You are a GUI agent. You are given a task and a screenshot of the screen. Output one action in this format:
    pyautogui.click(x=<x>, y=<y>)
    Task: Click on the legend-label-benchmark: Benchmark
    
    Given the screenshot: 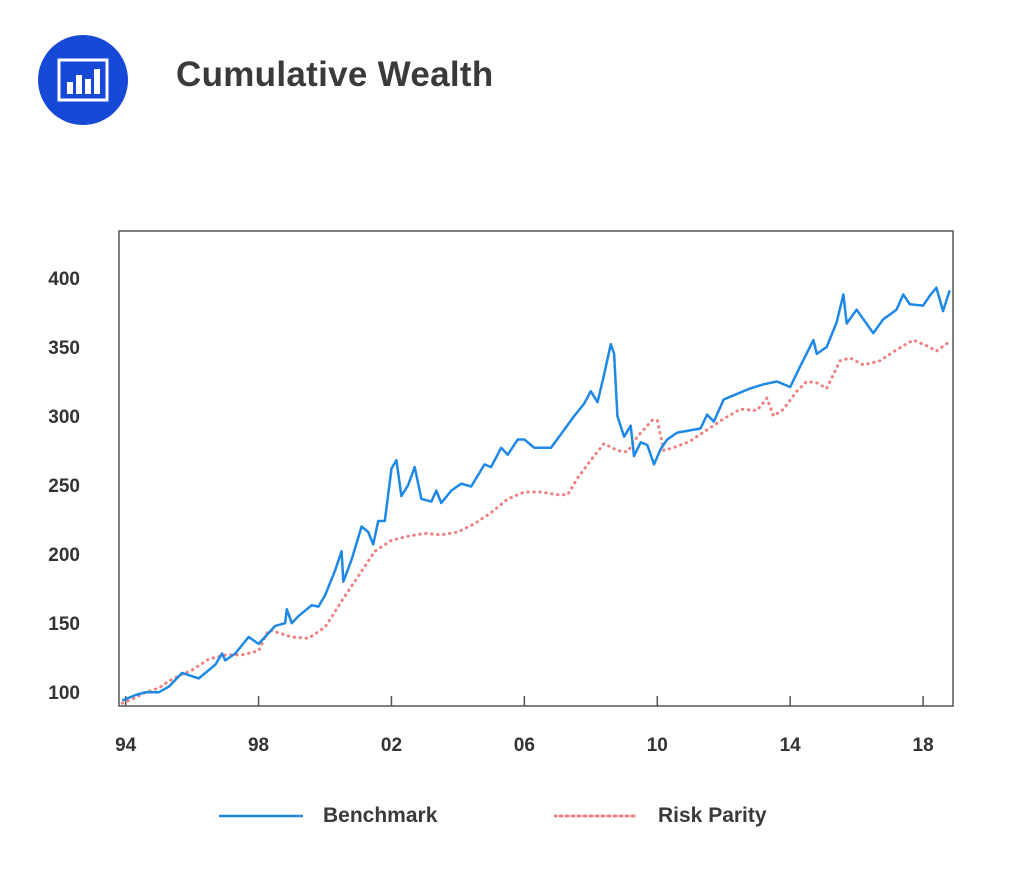 What is the action you would take?
    pyautogui.click(x=380, y=815)
    